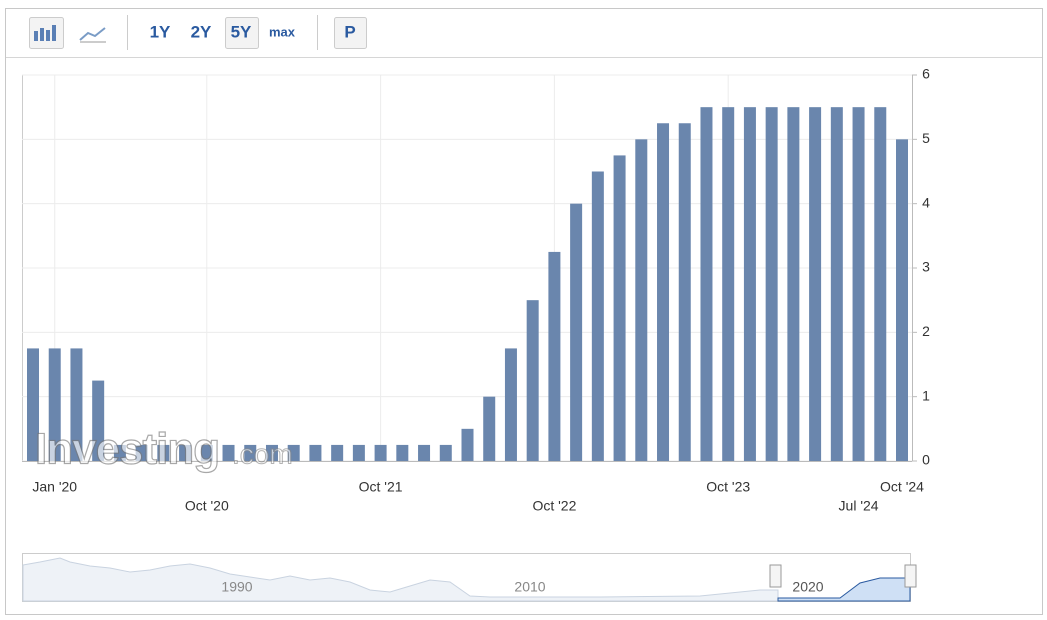  I want to click on range-button: 1Y, so click(160, 31).